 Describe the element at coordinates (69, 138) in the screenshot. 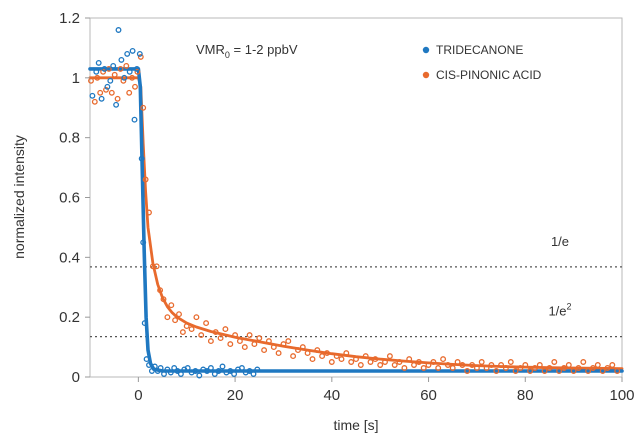

I see `y-tick-label: 0.8` at that location.